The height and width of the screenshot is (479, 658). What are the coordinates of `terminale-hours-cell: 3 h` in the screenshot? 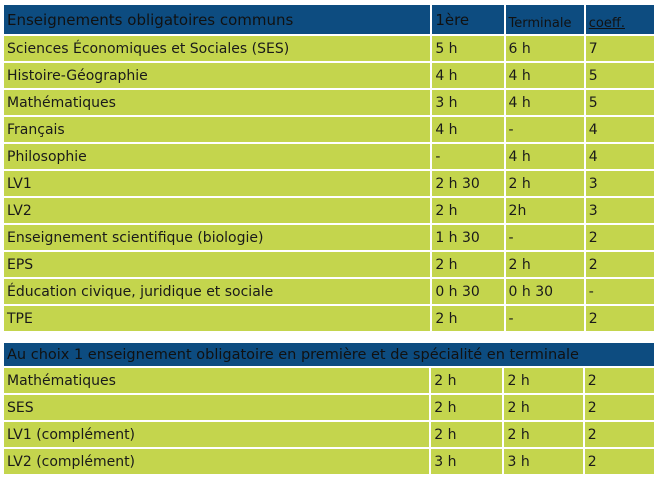 It's located at (543, 461).